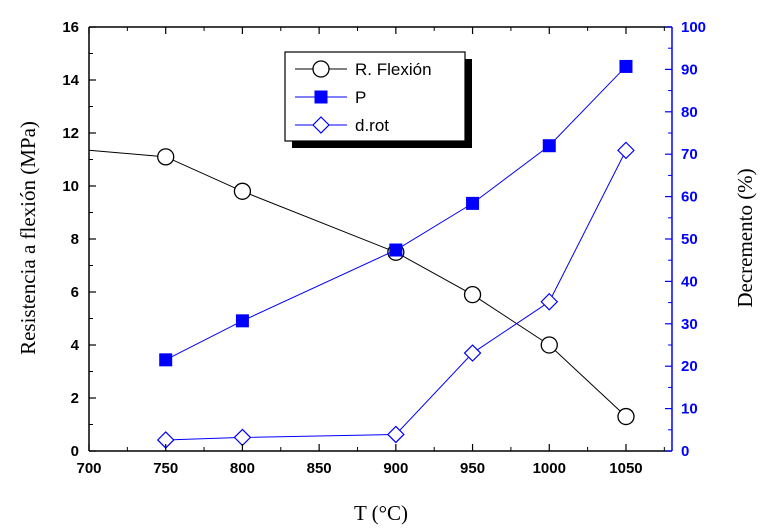  What do you see at coordinates (393, 69) in the screenshot?
I see `legend-label: R. Flexión` at bounding box center [393, 69].